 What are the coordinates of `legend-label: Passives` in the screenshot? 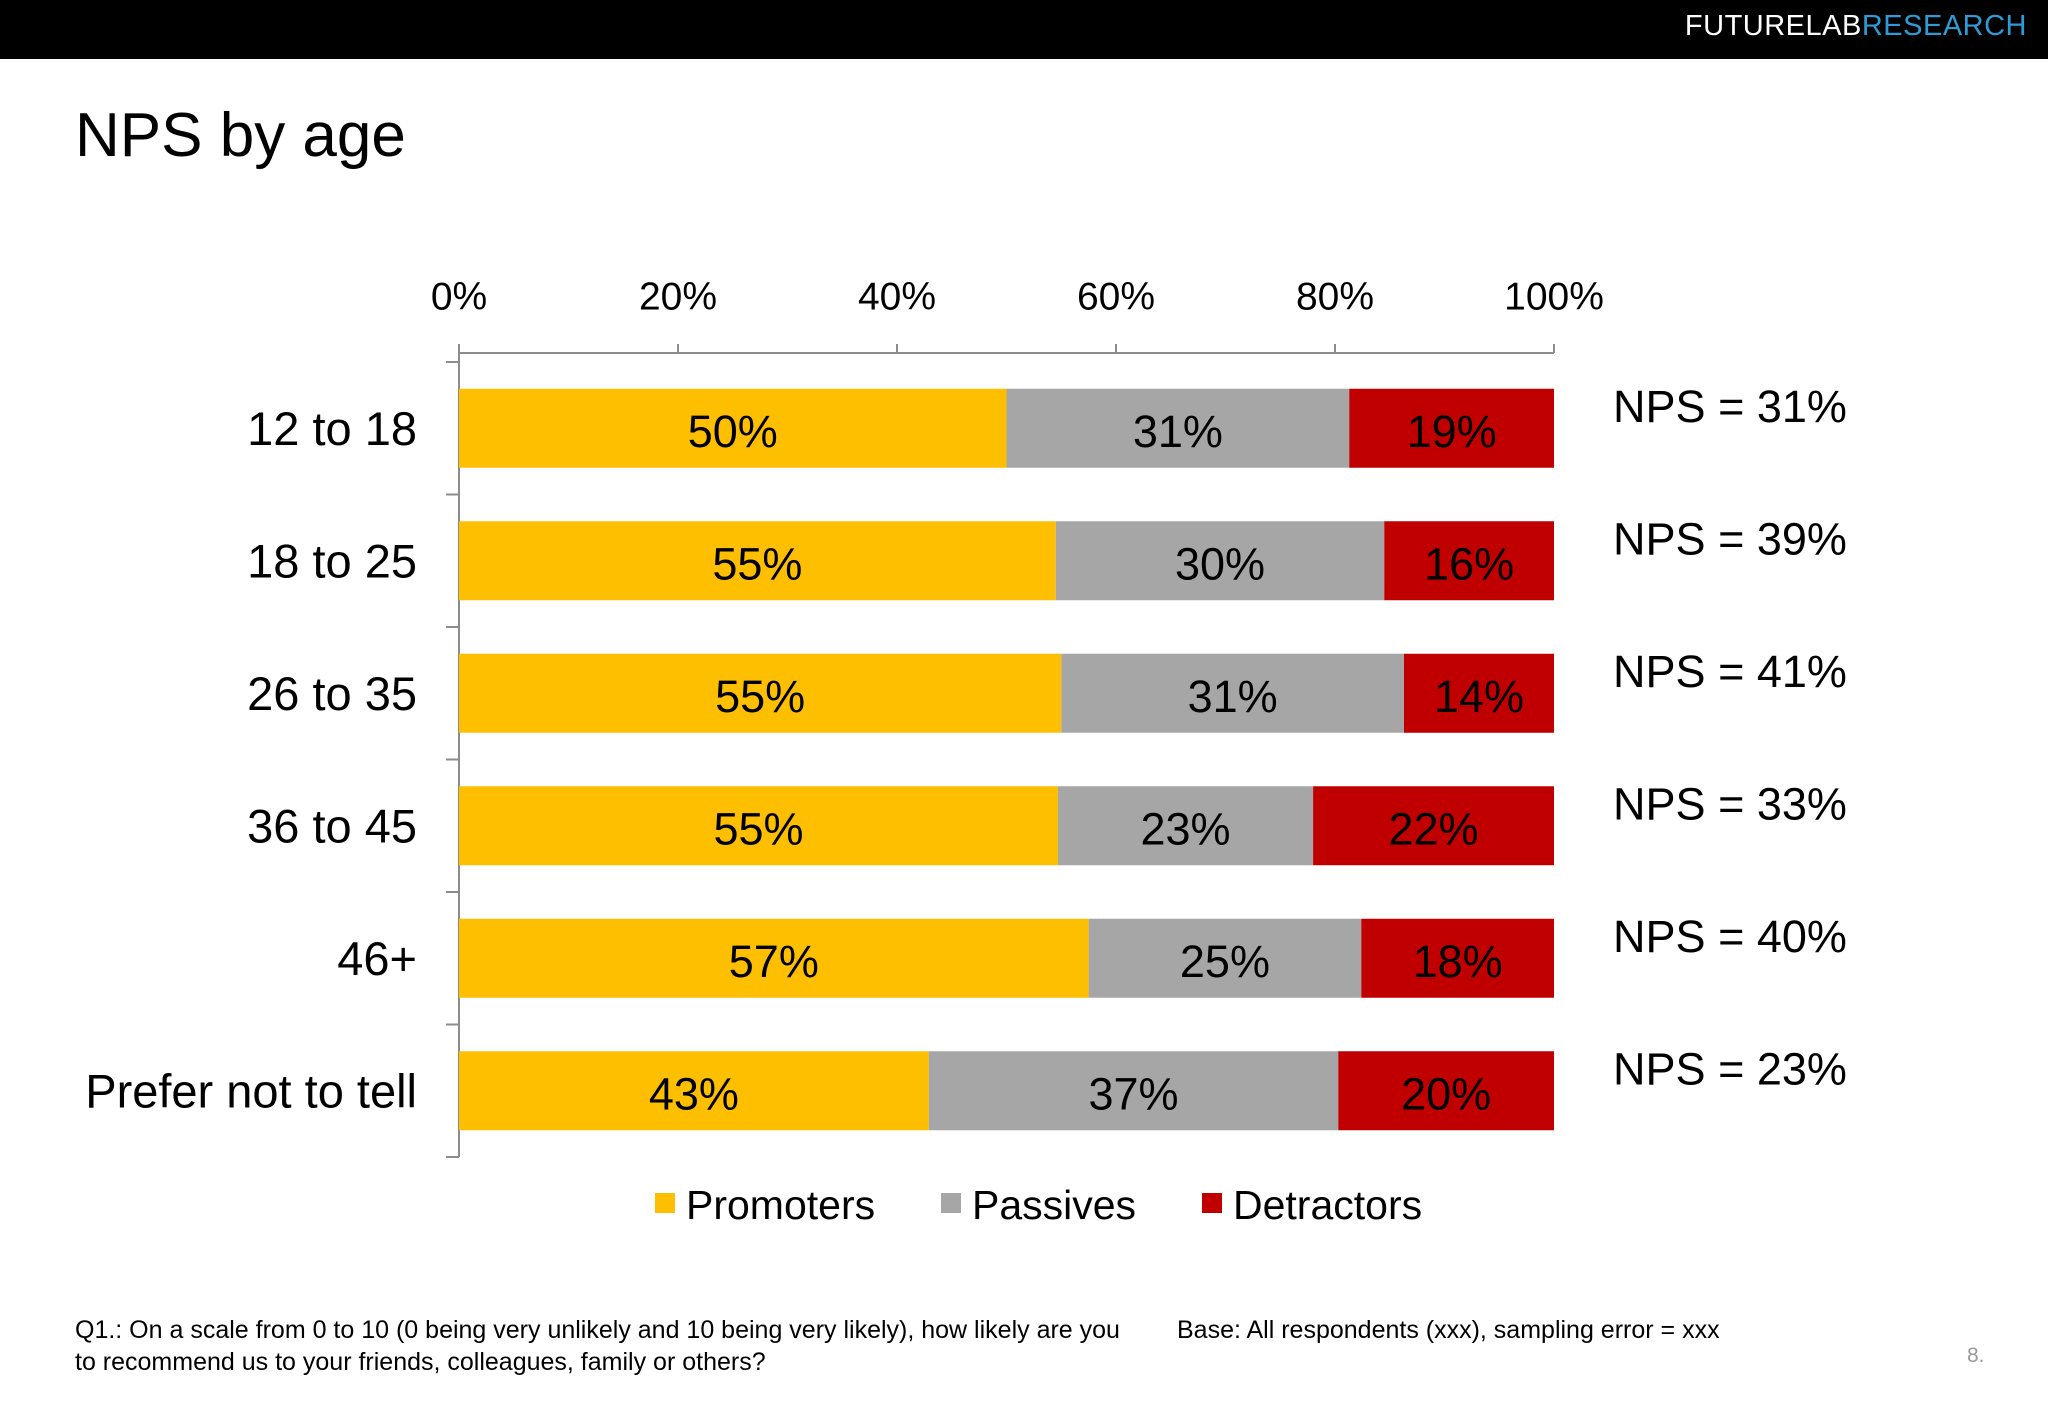 It's located at (1054, 1205).